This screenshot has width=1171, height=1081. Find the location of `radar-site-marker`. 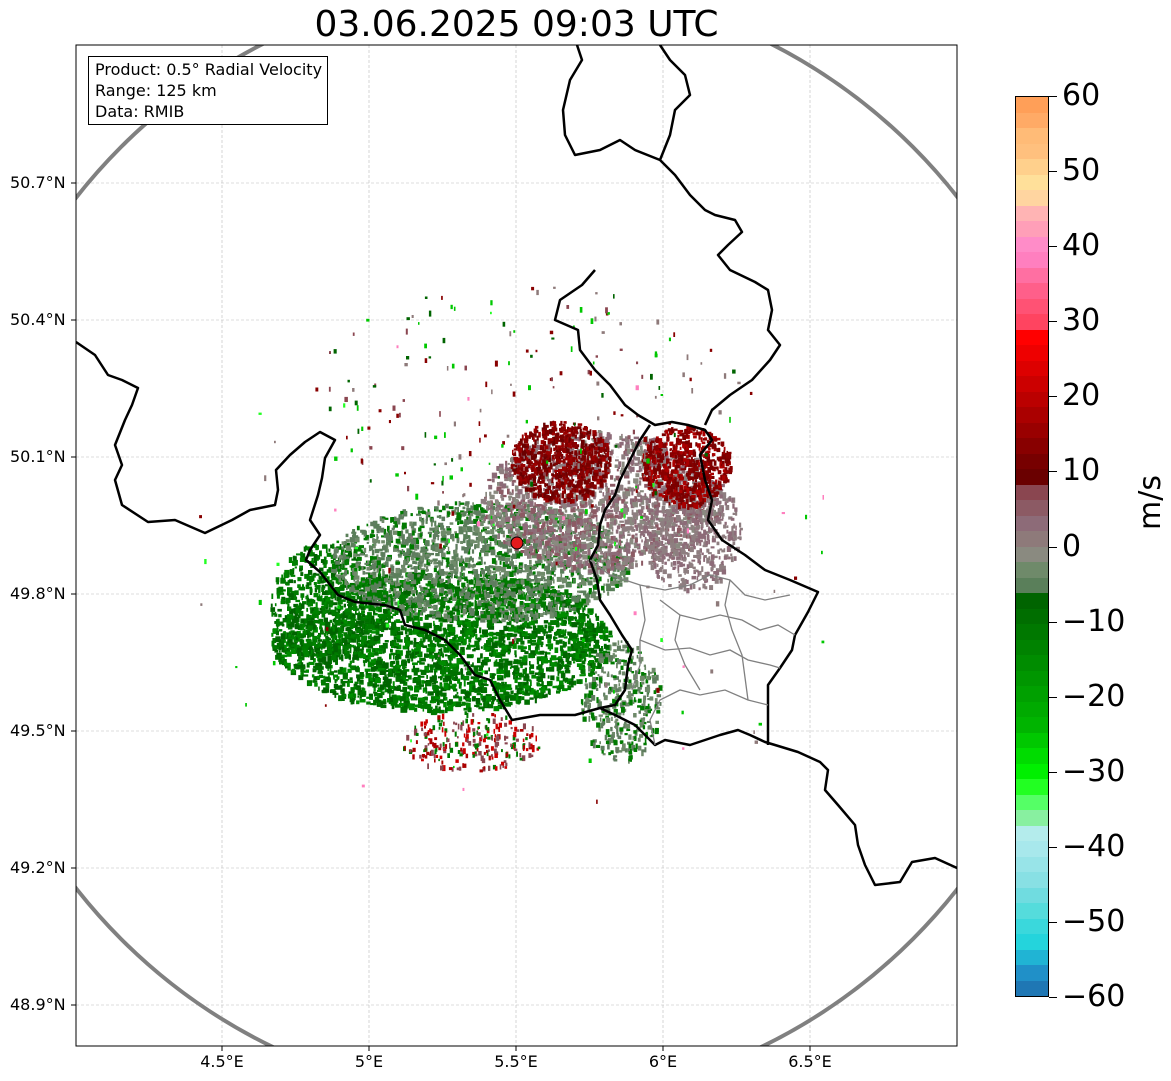

radar-site-marker is located at coordinates (517, 543).